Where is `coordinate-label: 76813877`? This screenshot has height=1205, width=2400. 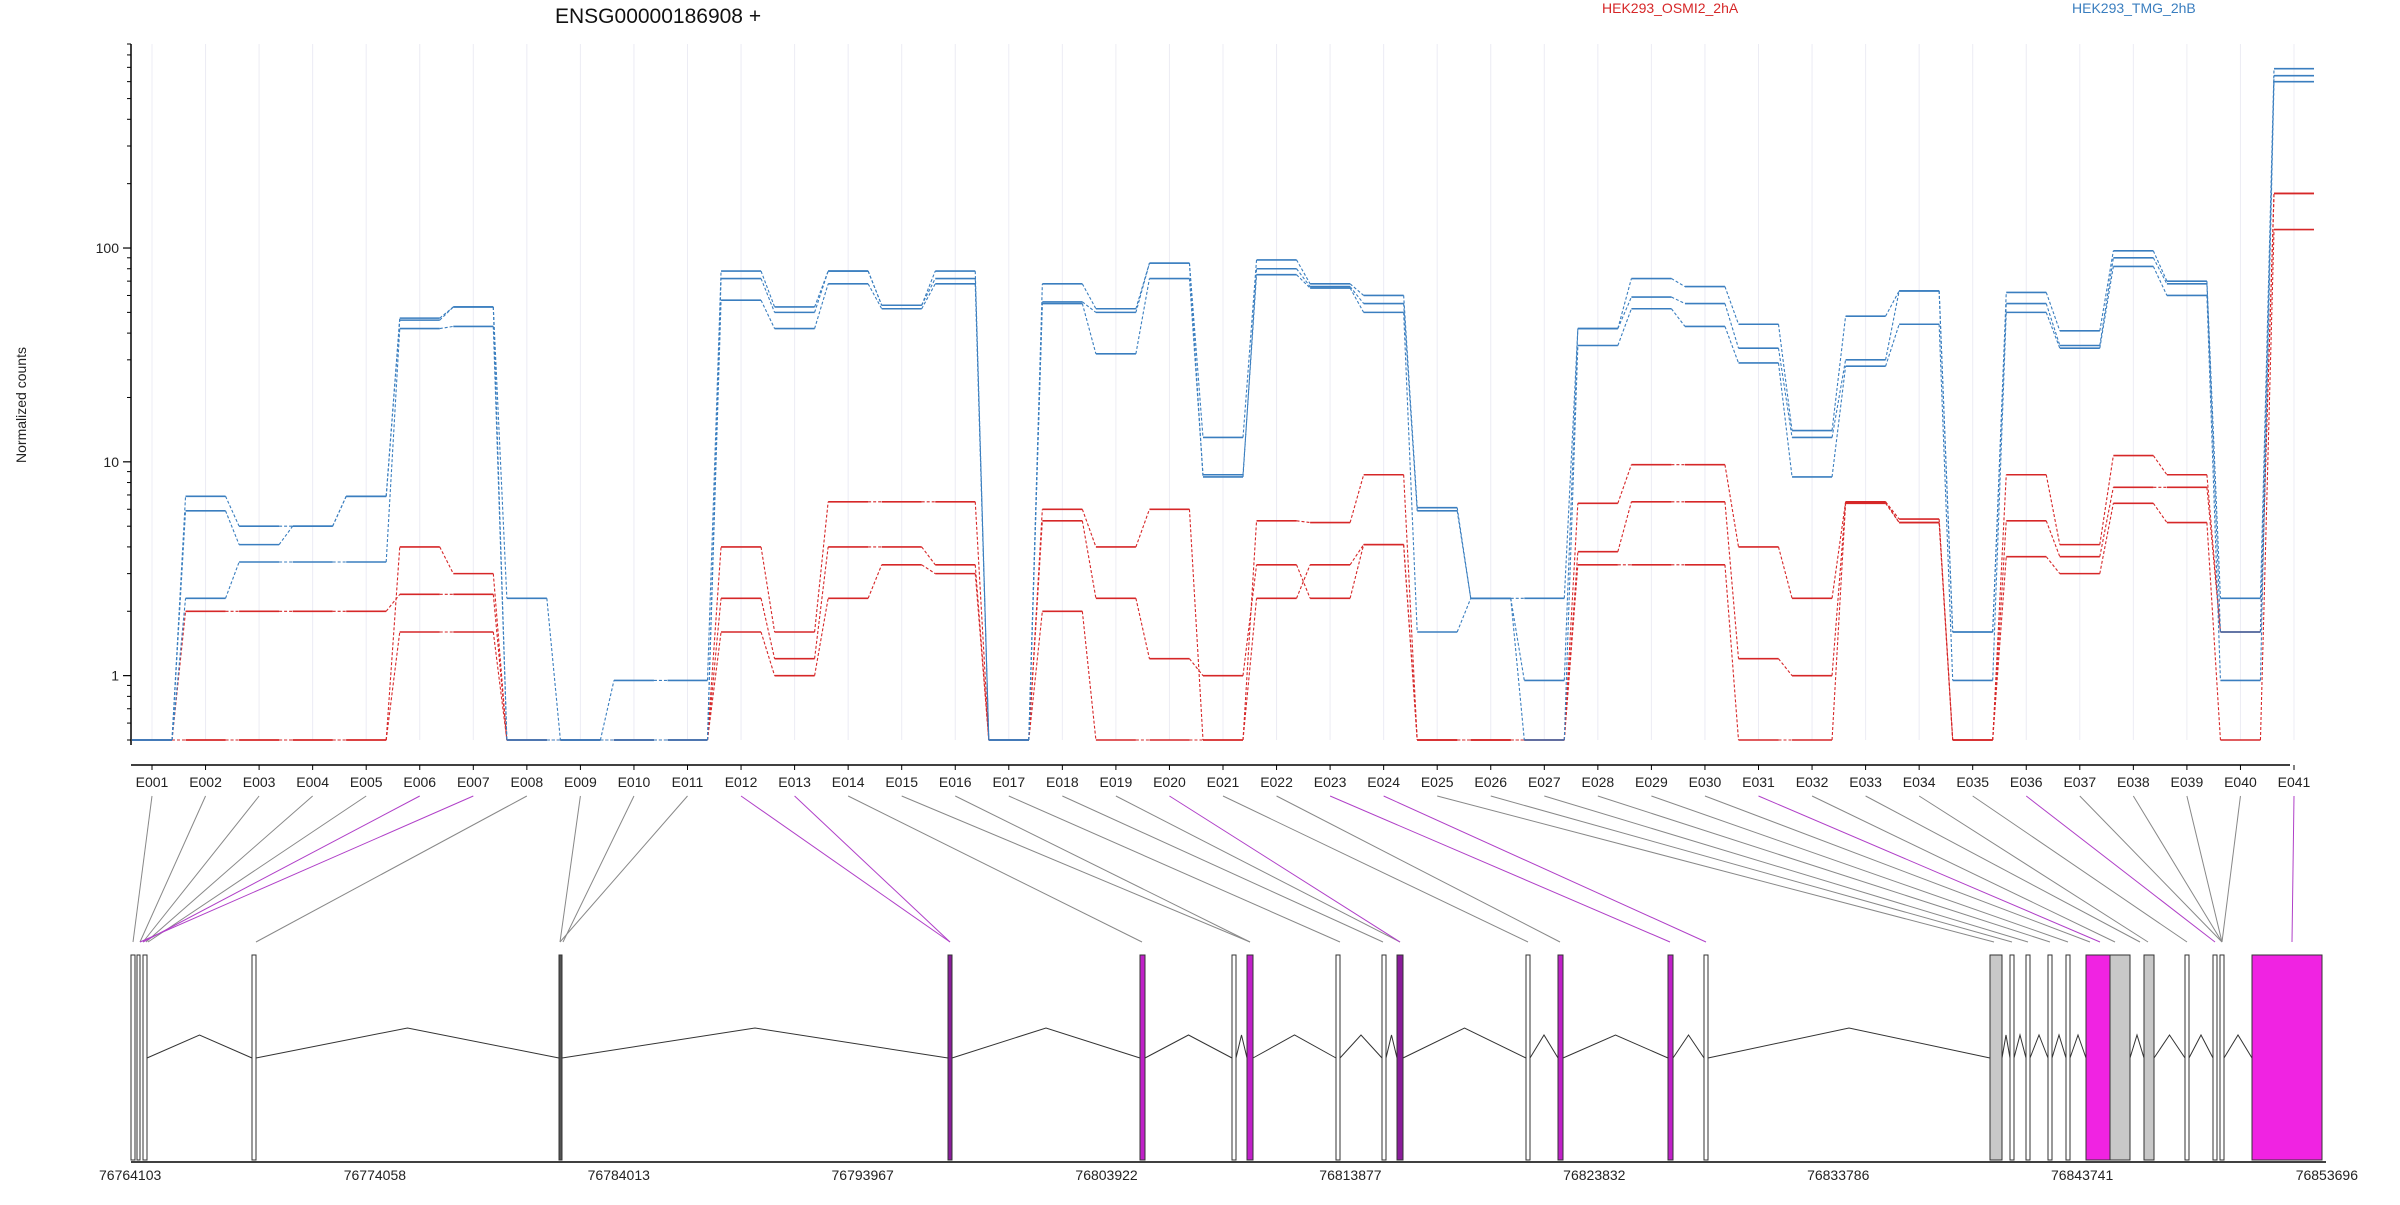 coordinate-label: 76813877 is located at coordinates (1350, 1175).